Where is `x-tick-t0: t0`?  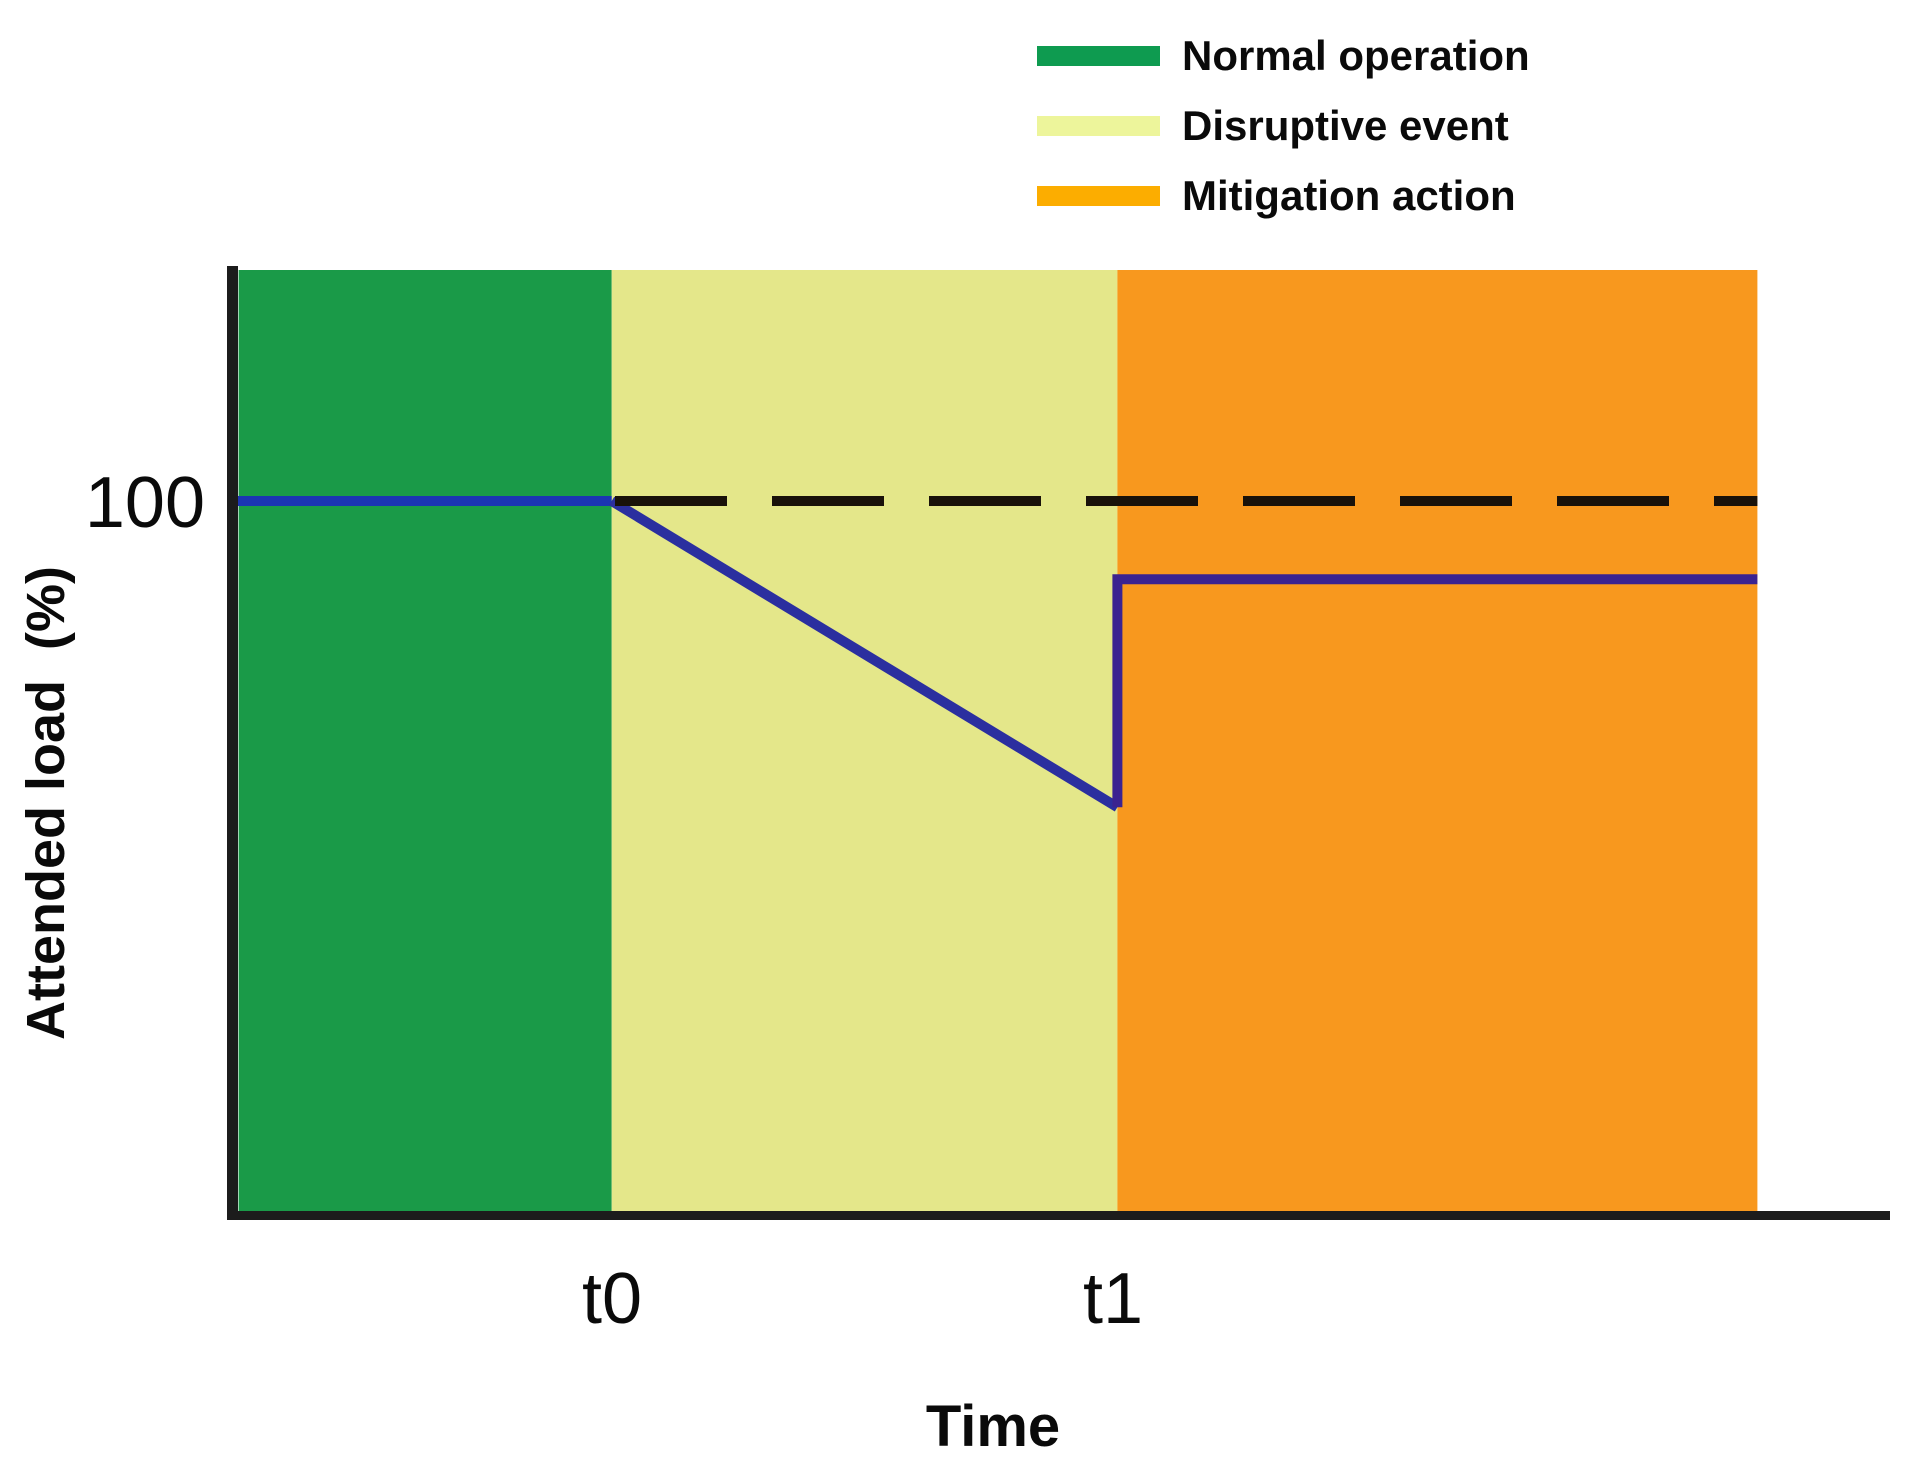
x-tick-t0: t0 is located at coordinates (612, 1299).